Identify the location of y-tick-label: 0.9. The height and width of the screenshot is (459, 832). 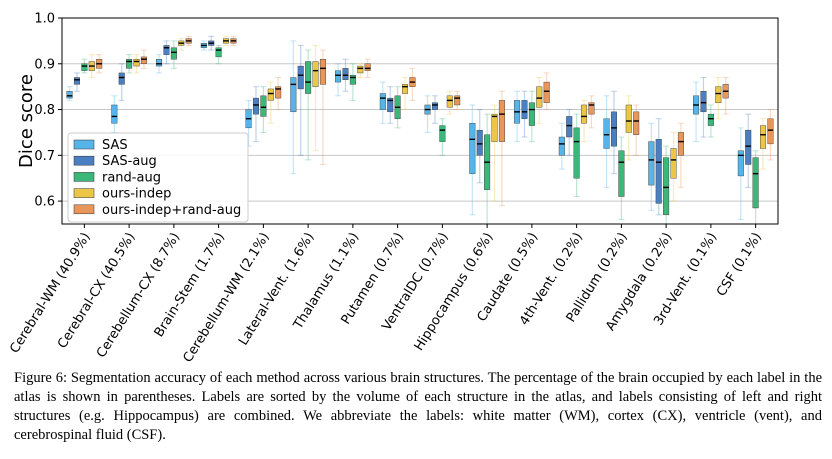
(44, 64).